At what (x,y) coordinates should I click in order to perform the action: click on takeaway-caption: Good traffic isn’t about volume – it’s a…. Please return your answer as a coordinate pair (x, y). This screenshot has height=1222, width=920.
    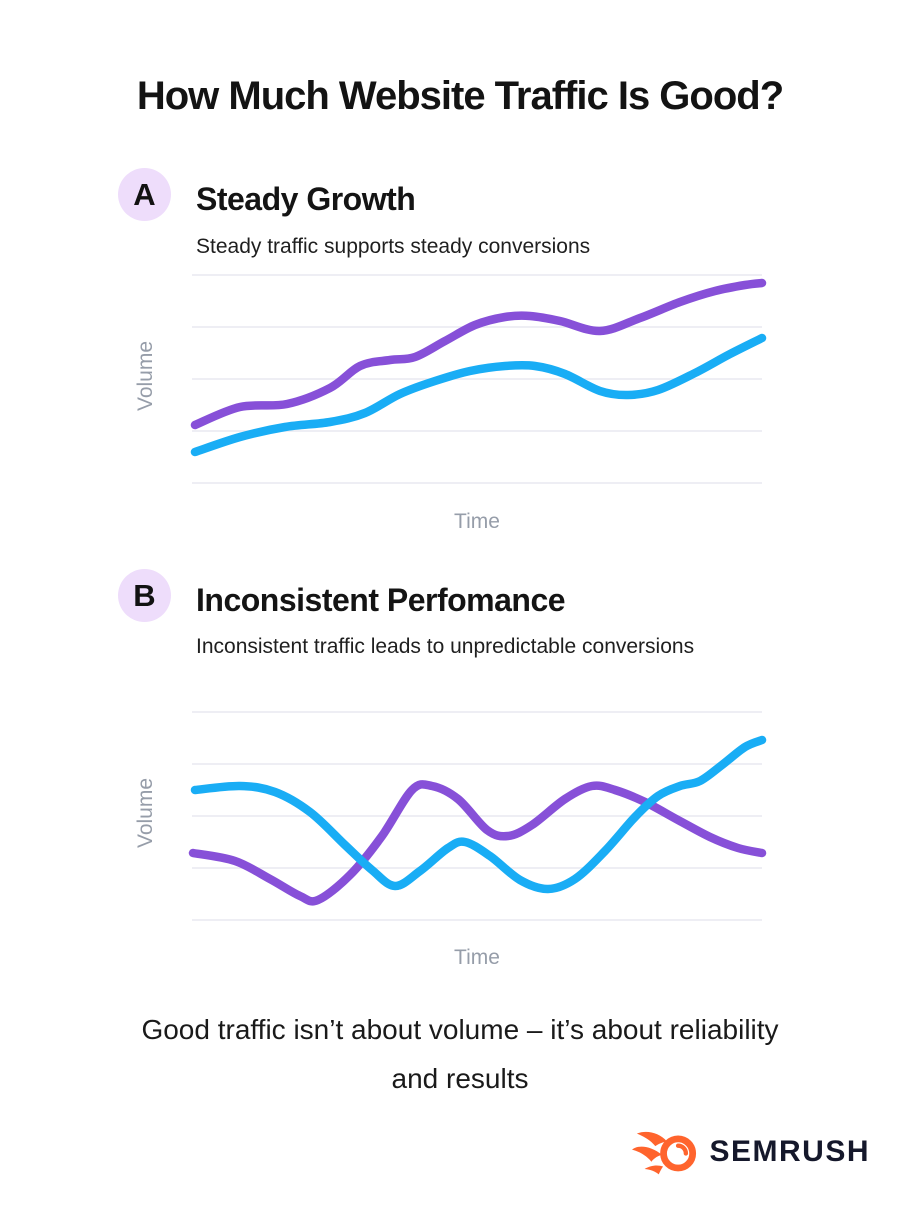
    Looking at the image, I should click on (460, 1054).